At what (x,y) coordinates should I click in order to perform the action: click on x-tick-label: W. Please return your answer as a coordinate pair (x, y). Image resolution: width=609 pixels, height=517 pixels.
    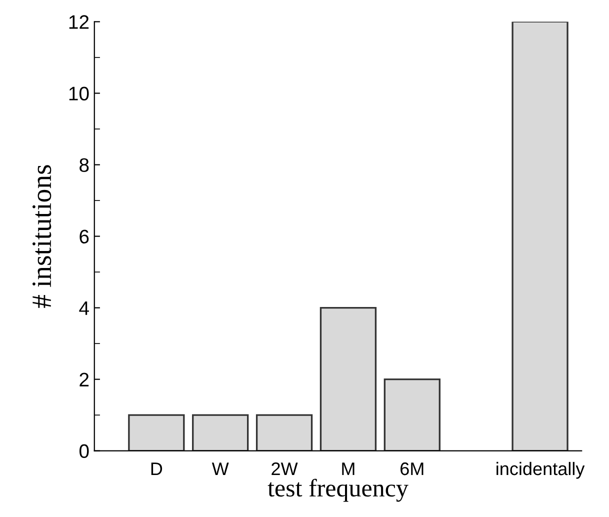
    Looking at the image, I should click on (220, 469).